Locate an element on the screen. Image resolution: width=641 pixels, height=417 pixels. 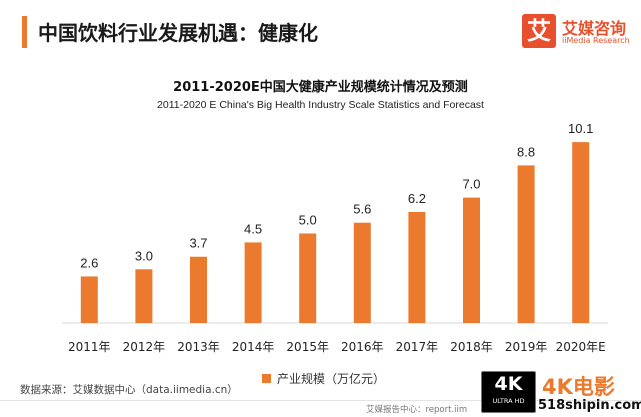
data-label-7: 7.0 is located at coordinates (471, 184).